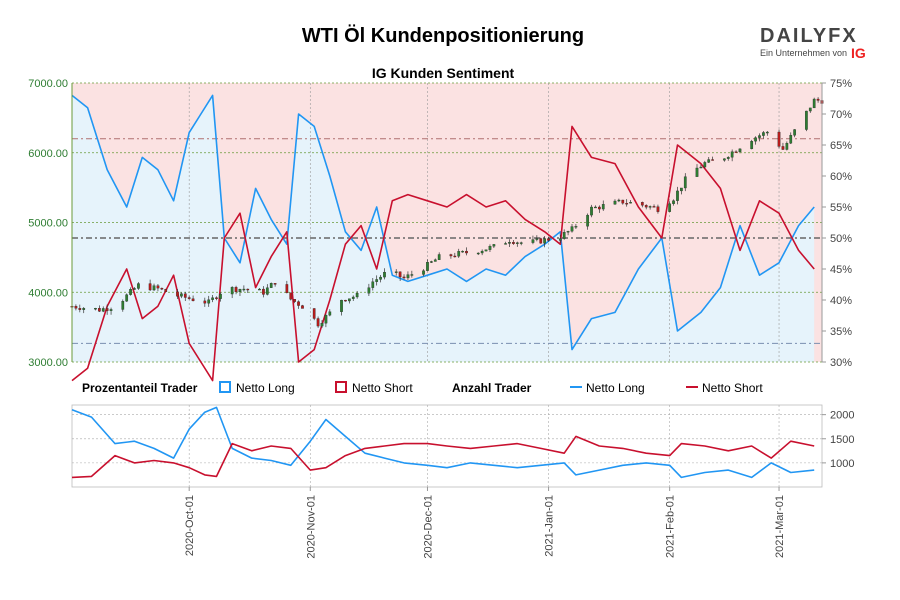 The height and width of the screenshot is (600, 900). Describe the element at coordinates (841, 332) in the screenshot. I see `pct-tick-label: 35%` at that location.